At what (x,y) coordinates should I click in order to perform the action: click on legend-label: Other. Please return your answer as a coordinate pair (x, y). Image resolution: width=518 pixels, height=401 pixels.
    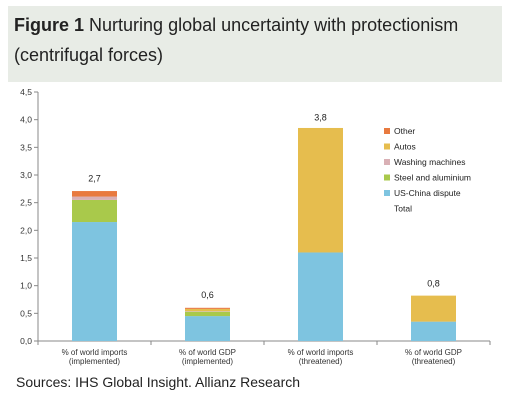
    Looking at the image, I should click on (404, 131).